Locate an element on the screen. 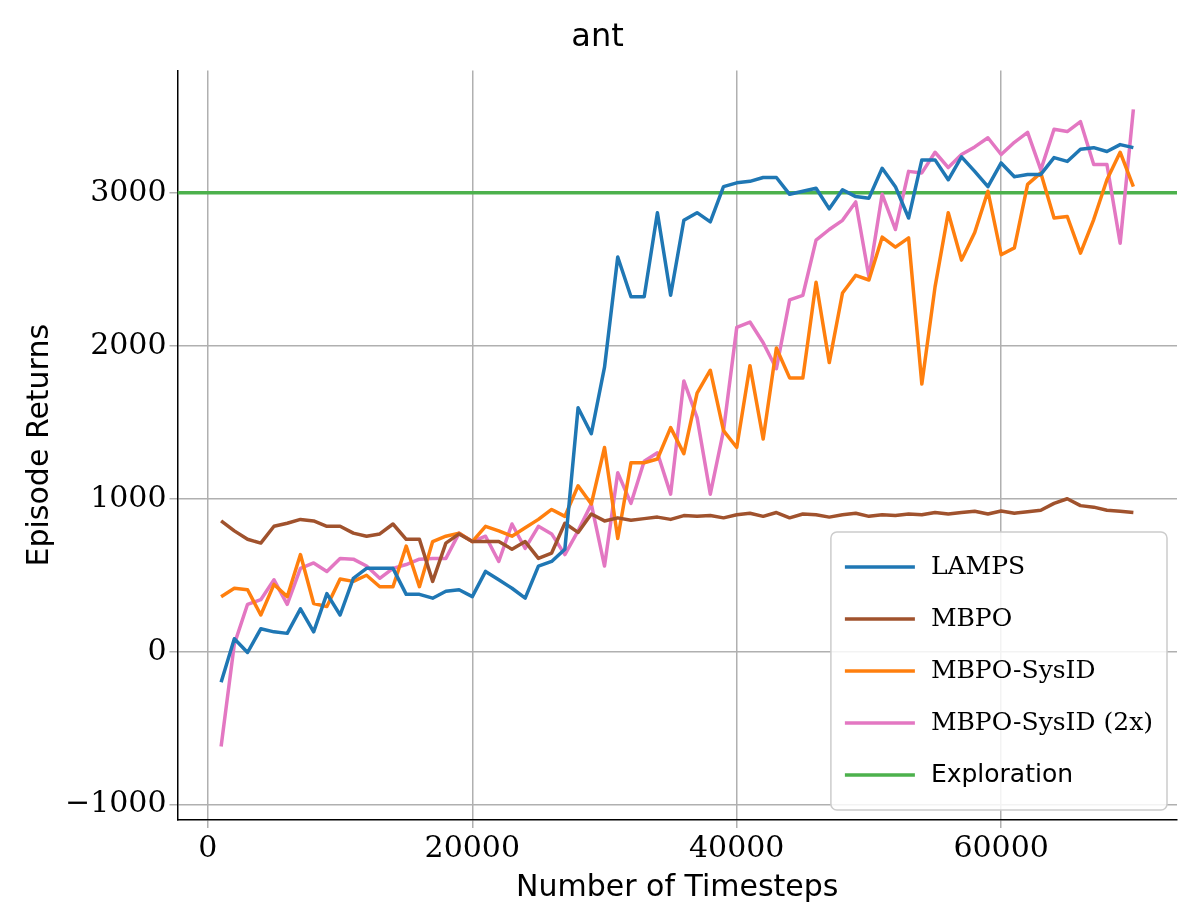 The image size is (1199, 922). x-tick-label: 60000 is located at coordinates (1001, 846).